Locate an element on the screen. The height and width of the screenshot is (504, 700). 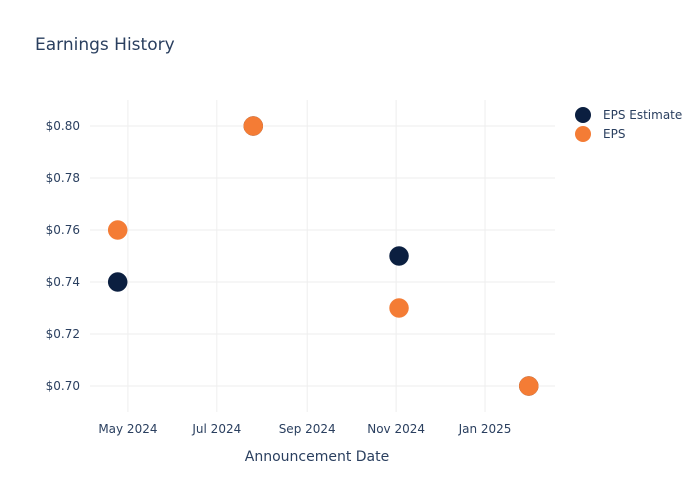
x-tick-label: Jan 2025 is located at coordinates (485, 429).